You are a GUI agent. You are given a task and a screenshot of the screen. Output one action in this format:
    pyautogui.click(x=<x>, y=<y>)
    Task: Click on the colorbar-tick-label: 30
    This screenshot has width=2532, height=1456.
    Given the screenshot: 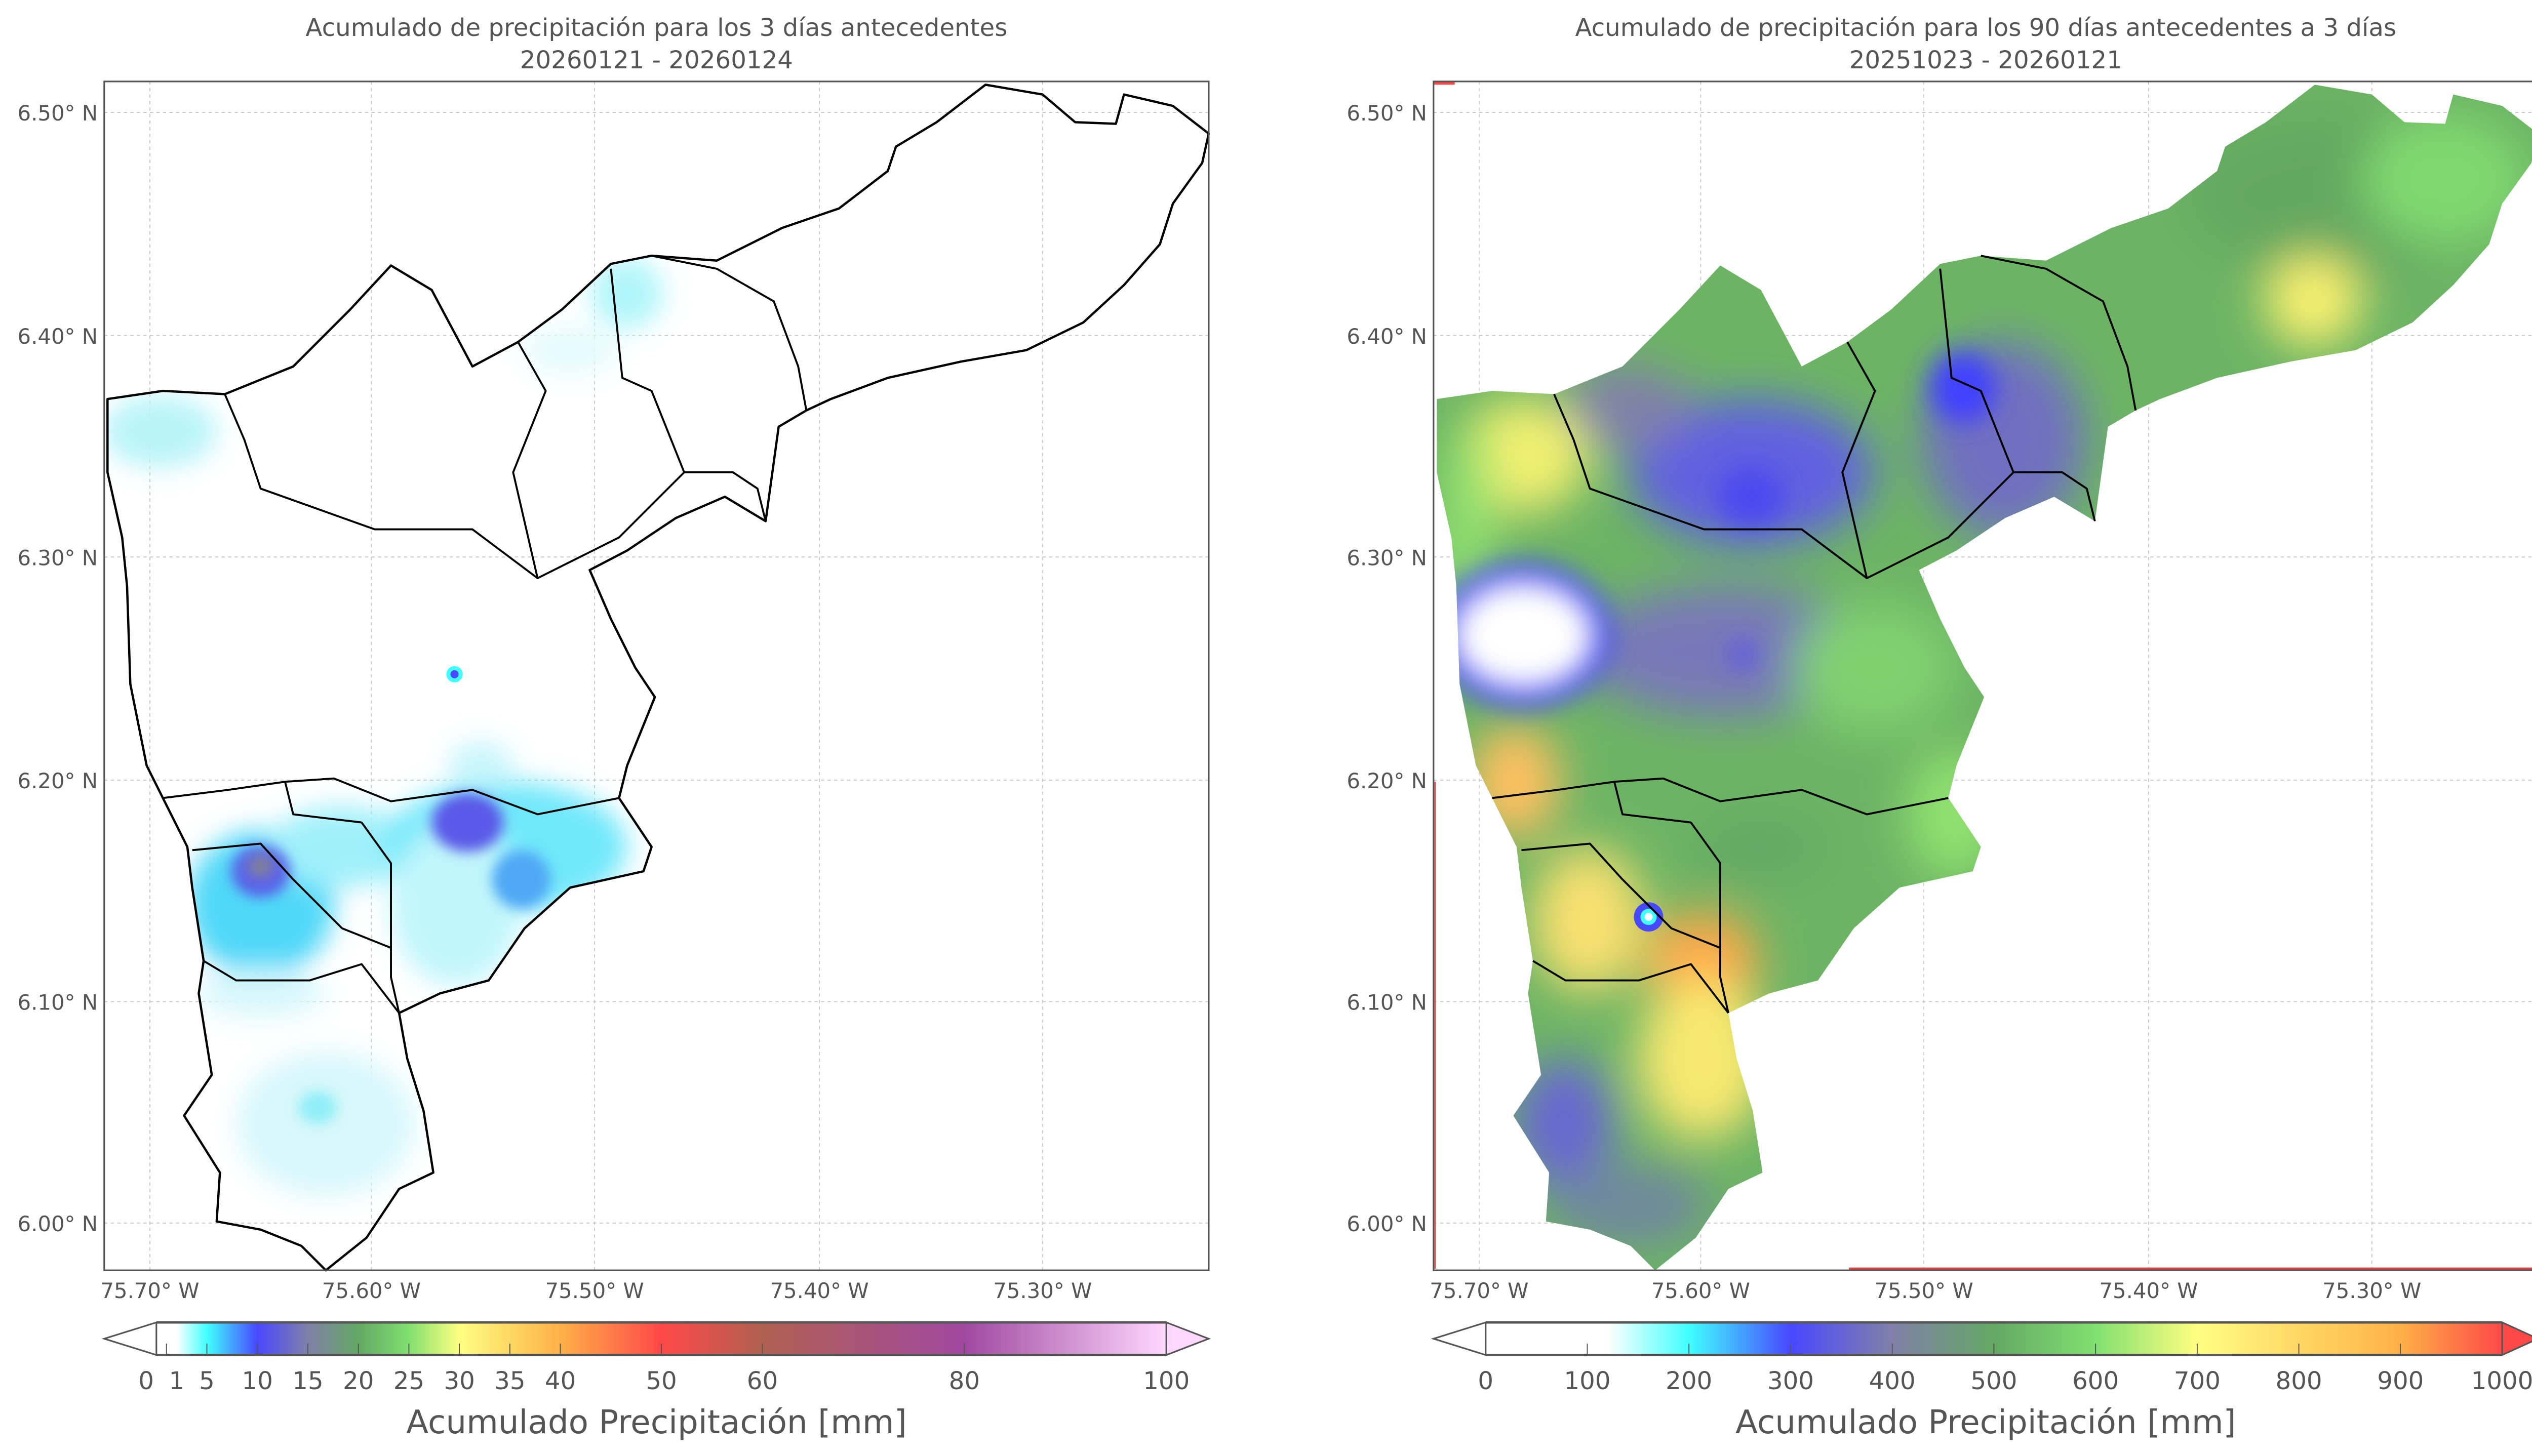 What is the action you would take?
    pyautogui.click(x=459, y=1381)
    